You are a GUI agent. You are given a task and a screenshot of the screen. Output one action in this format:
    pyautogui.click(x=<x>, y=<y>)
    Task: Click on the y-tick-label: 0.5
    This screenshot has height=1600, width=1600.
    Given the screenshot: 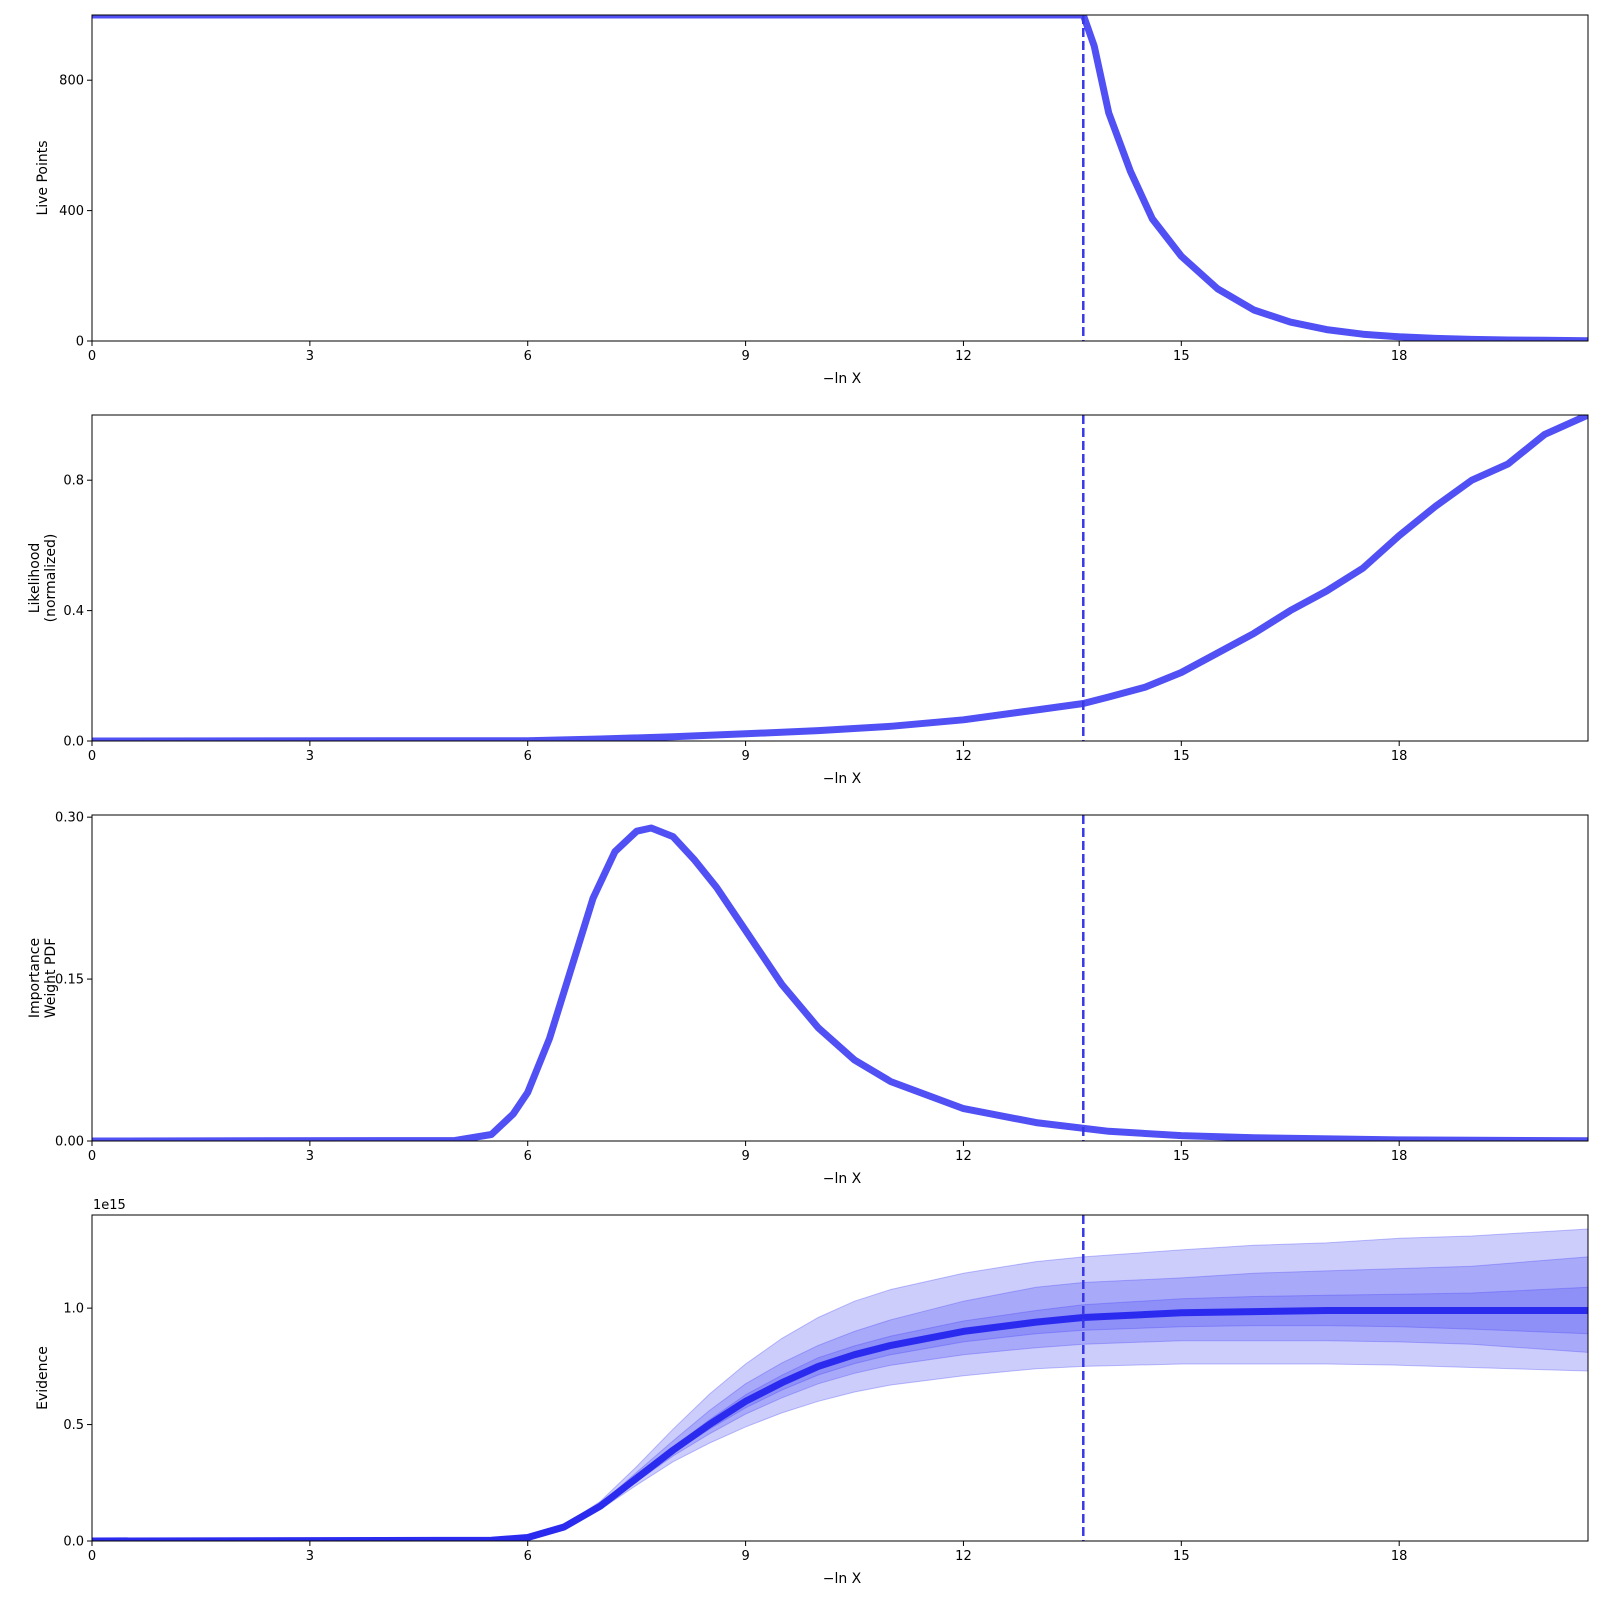 What is the action you would take?
    pyautogui.click(x=73, y=1425)
    